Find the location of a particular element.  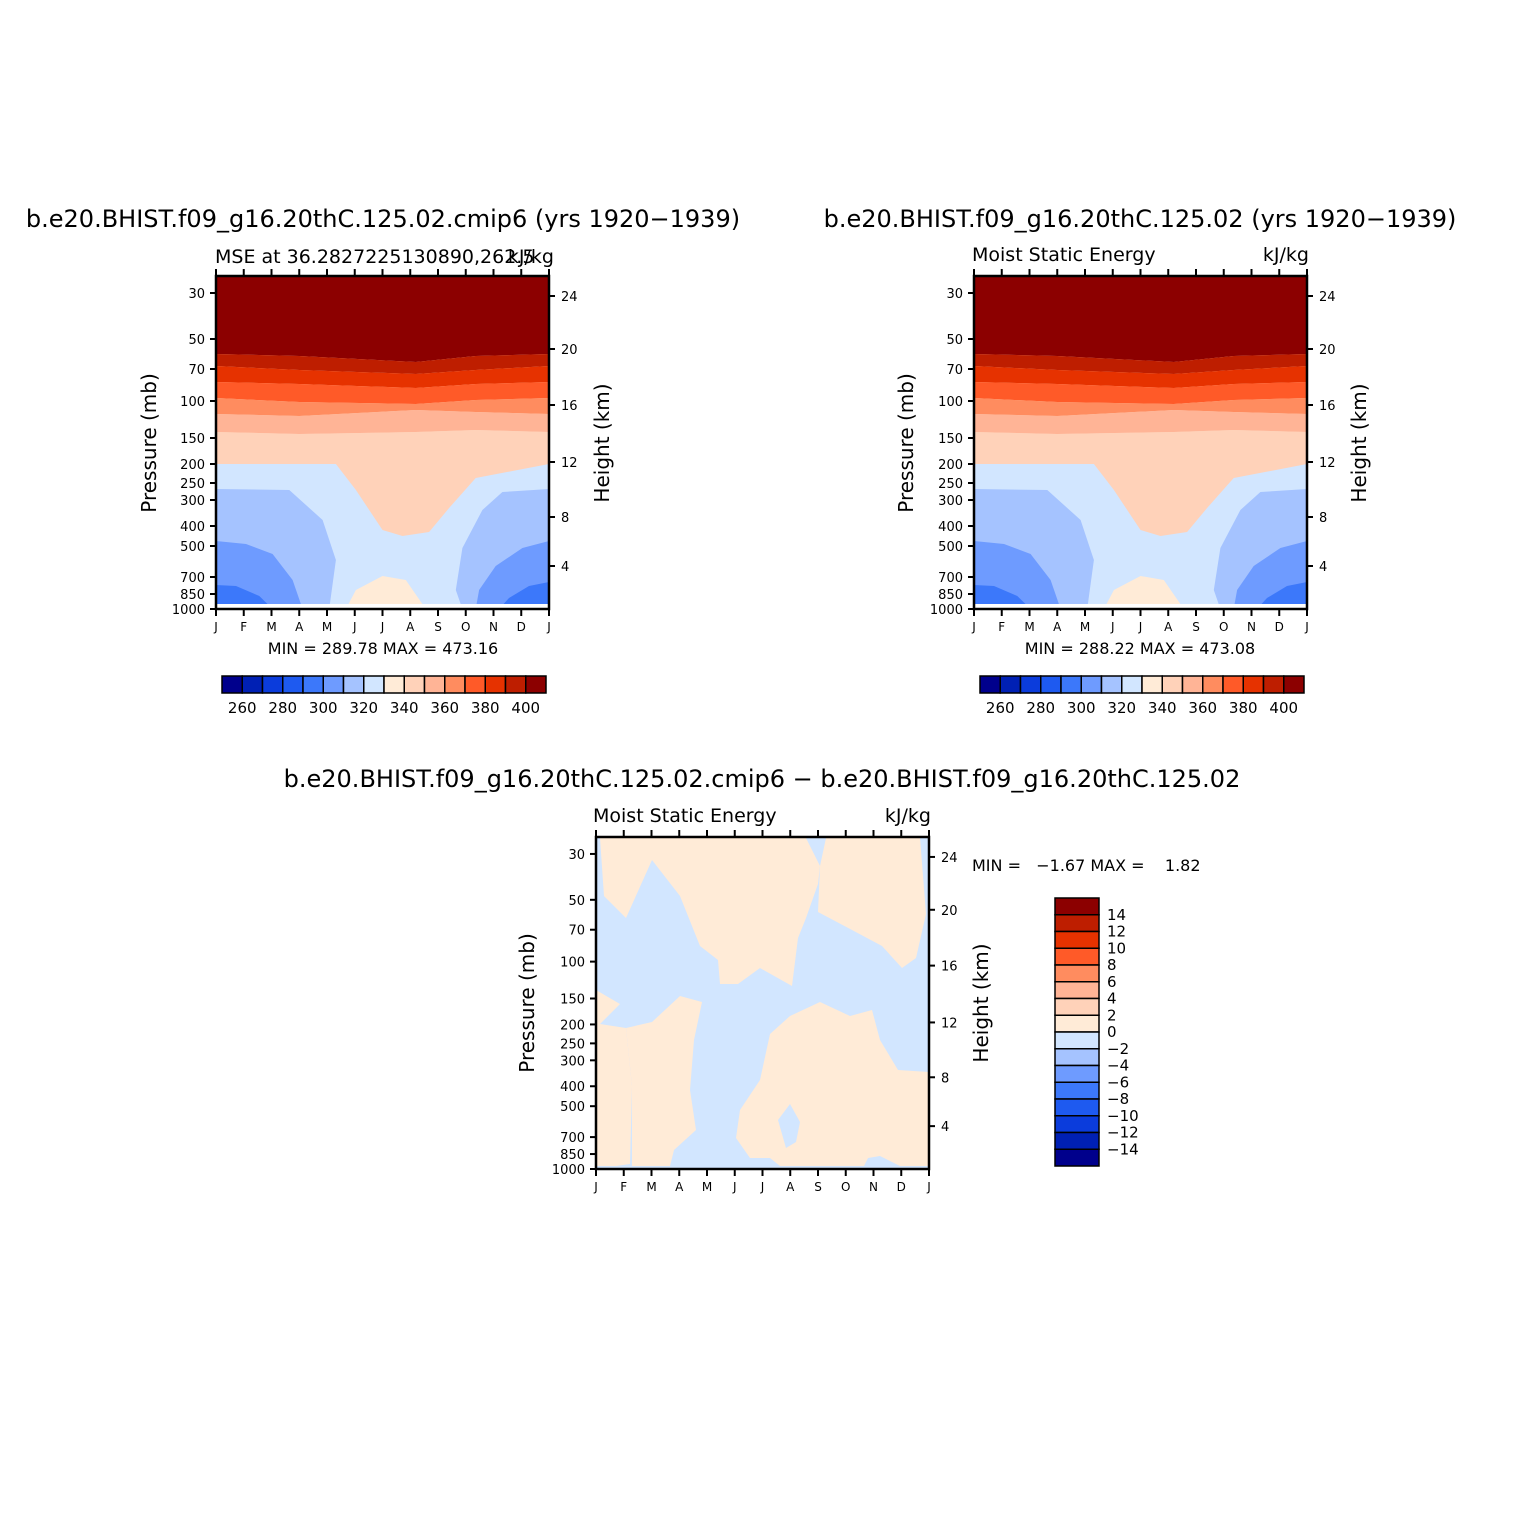

right-y2-axis-label: Height (km) is located at coordinates (1359, 442).